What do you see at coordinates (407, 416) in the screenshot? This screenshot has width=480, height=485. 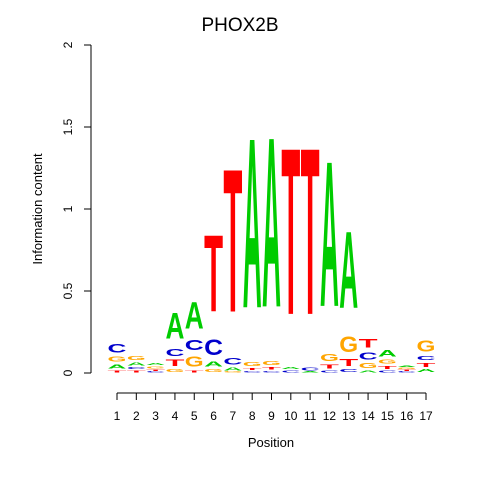 I see `x-tick-label: 16` at bounding box center [407, 416].